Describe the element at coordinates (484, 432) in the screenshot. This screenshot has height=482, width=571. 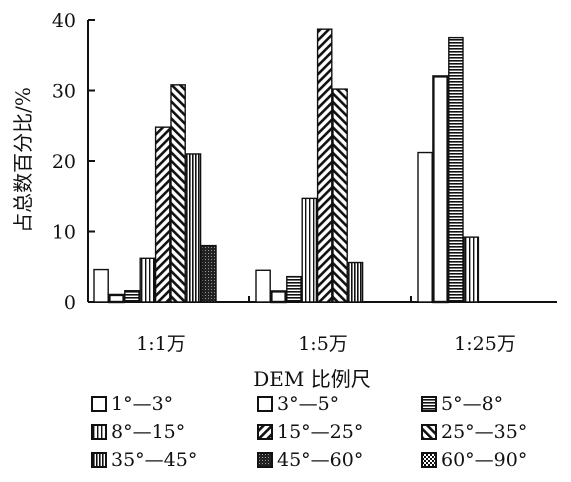
I see `legend-label: 25°—35°` at that location.